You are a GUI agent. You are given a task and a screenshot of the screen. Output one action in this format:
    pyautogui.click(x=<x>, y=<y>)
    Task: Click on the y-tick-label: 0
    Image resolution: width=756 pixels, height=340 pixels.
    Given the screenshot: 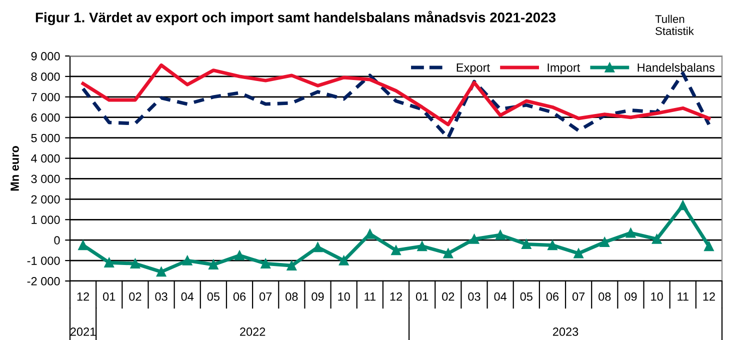 What is the action you would take?
    pyautogui.click(x=57, y=240)
    